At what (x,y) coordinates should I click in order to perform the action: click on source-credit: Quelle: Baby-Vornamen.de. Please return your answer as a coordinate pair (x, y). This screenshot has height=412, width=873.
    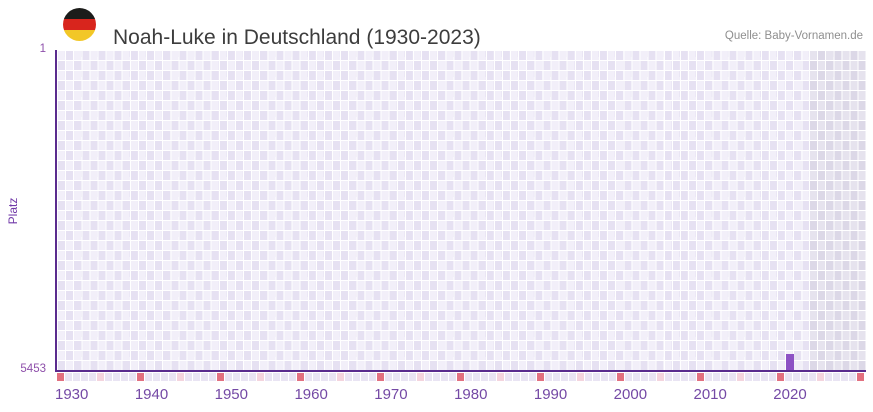
    Looking at the image, I should click on (793, 36).